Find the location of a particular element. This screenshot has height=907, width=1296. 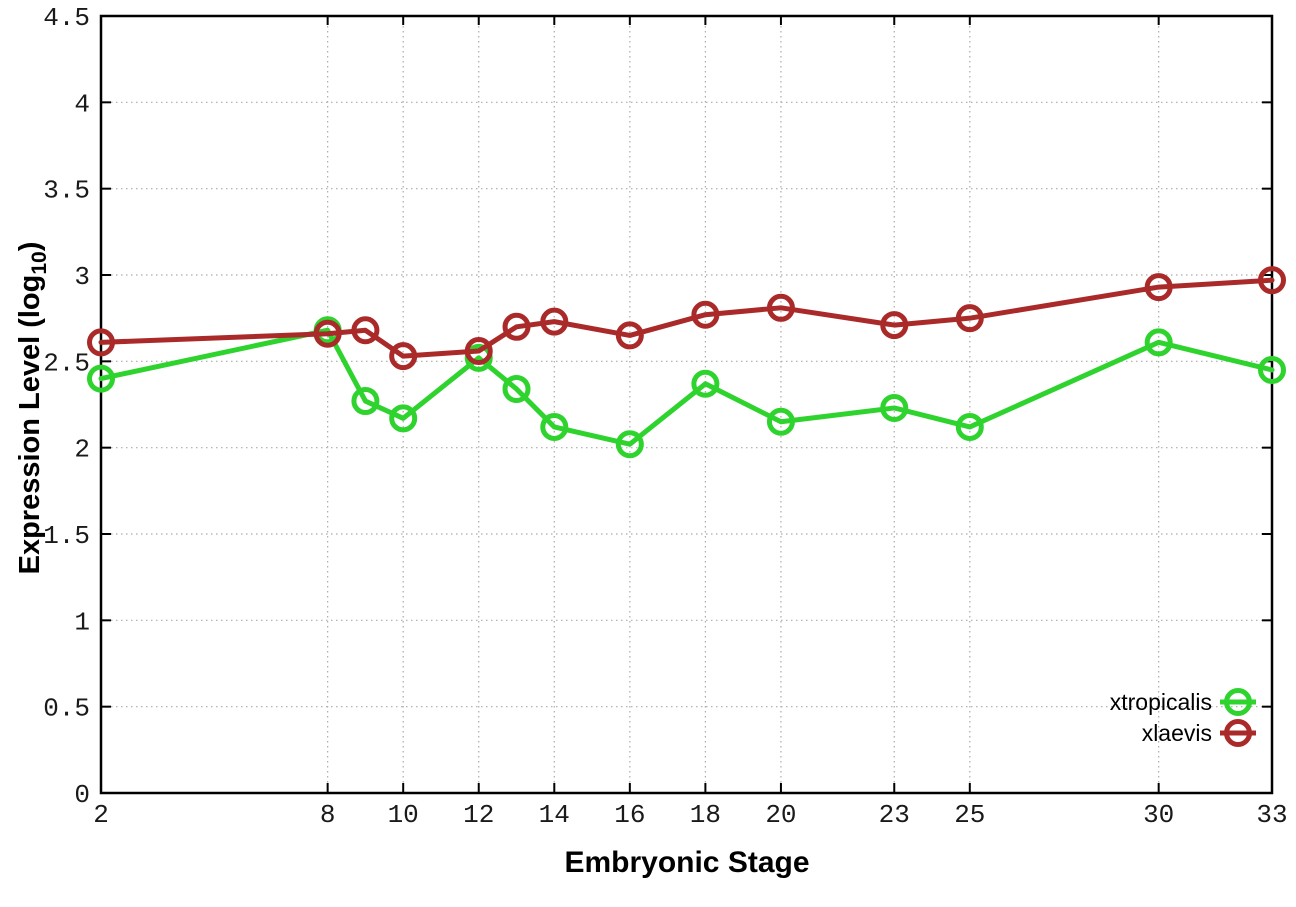

y-axis-title: Expression Level (log10) is located at coordinates (32, 408).